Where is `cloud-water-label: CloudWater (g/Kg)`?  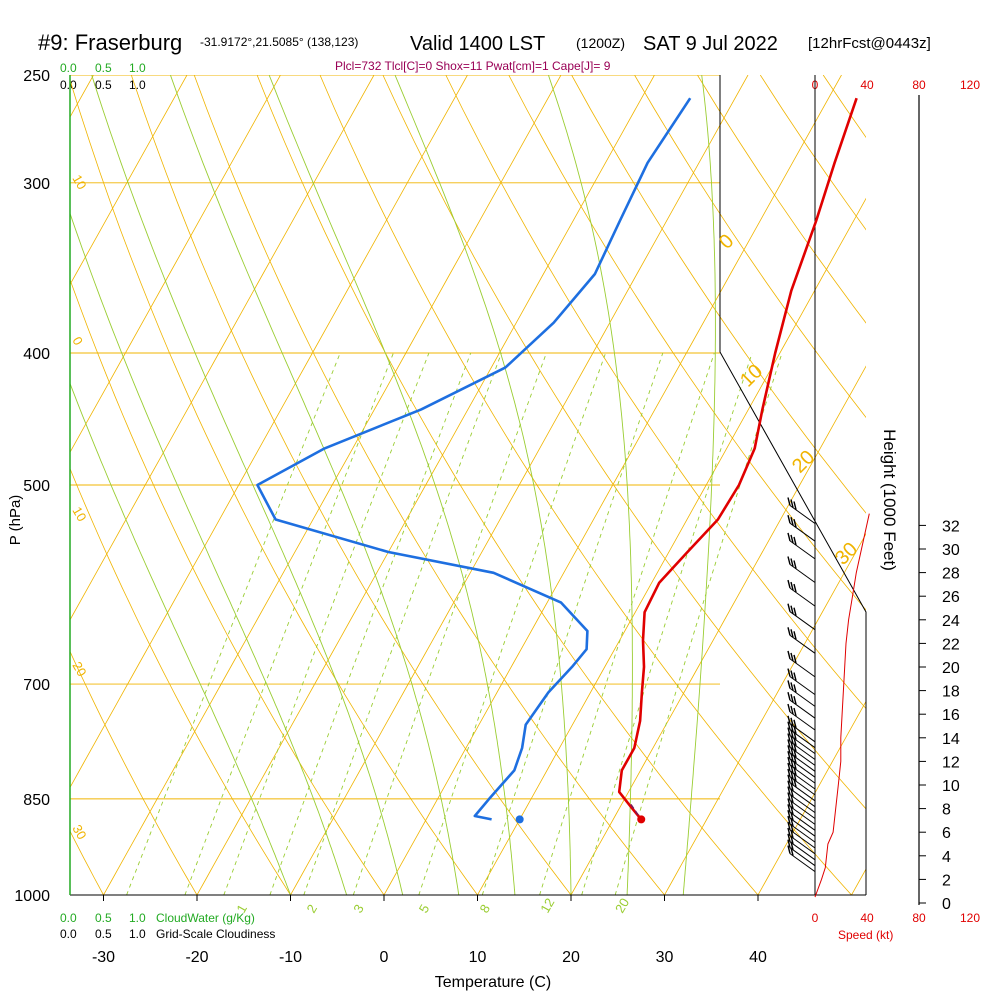
cloud-water-label: CloudWater (g/Kg) is located at coordinates (205, 918).